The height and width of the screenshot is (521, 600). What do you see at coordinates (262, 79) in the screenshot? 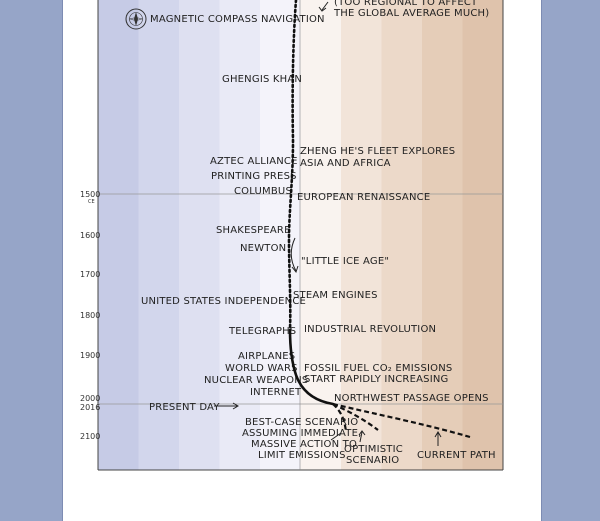
I see `event-genghis-khan: GHENGIS KHAN` at bounding box center [262, 79].